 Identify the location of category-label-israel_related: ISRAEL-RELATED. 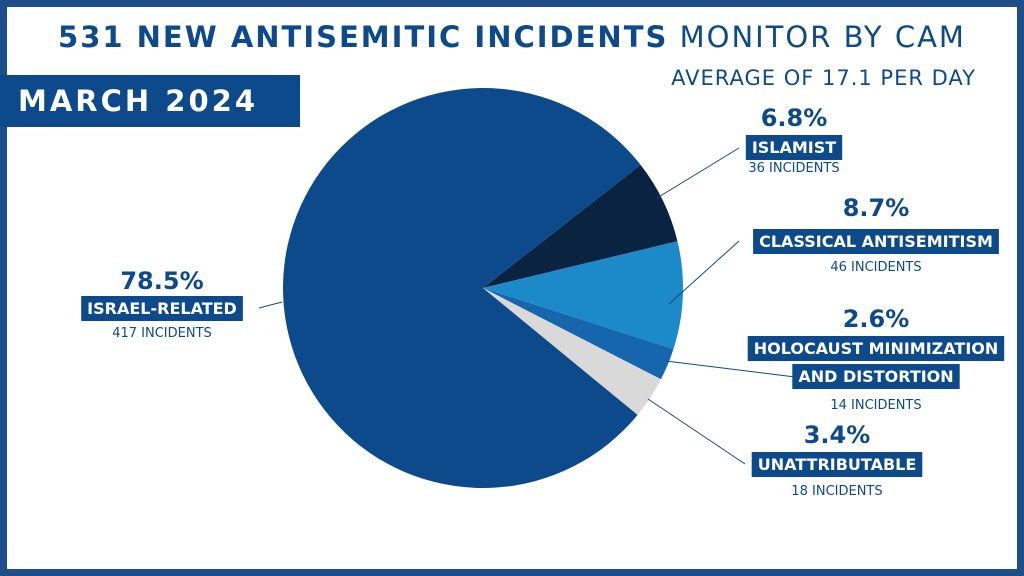
(162, 308).